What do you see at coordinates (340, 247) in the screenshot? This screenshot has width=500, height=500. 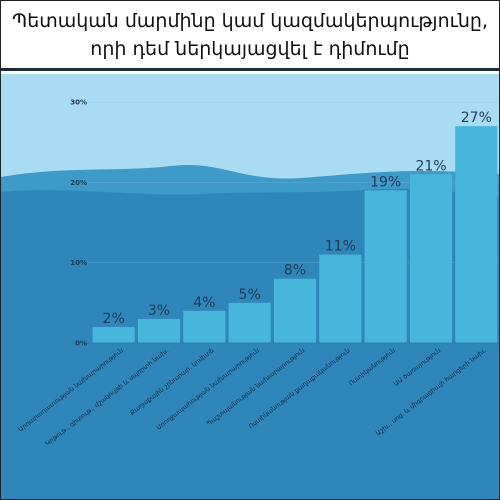 I see `bar-value-label: 11%` at bounding box center [340, 247].